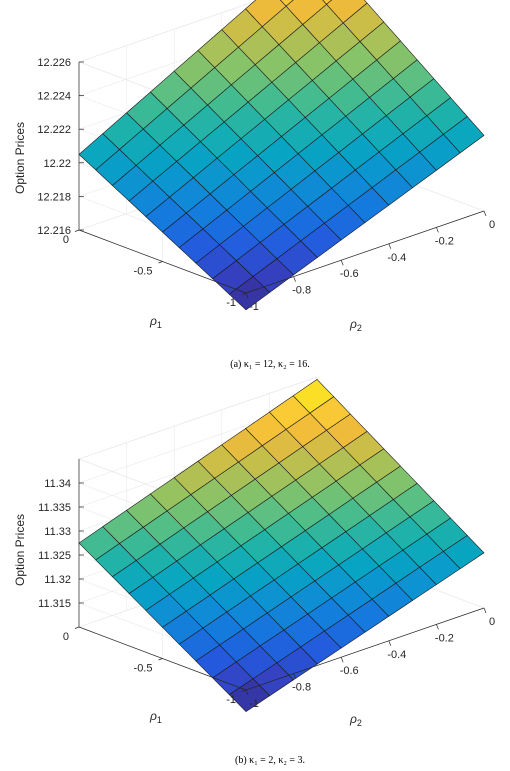  What do you see at coordinates (54, 130) in the screenshot?
I see `z-tick-label: 12.222` at bounding box center [54, 130].